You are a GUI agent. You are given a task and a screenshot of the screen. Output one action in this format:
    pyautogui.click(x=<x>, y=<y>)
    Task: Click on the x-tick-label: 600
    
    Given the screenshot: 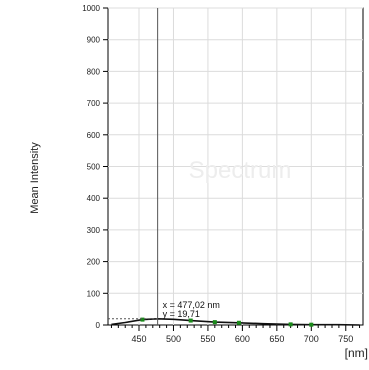 What is the action you would take?
    pyautogui.click(x=242, y=339)
    